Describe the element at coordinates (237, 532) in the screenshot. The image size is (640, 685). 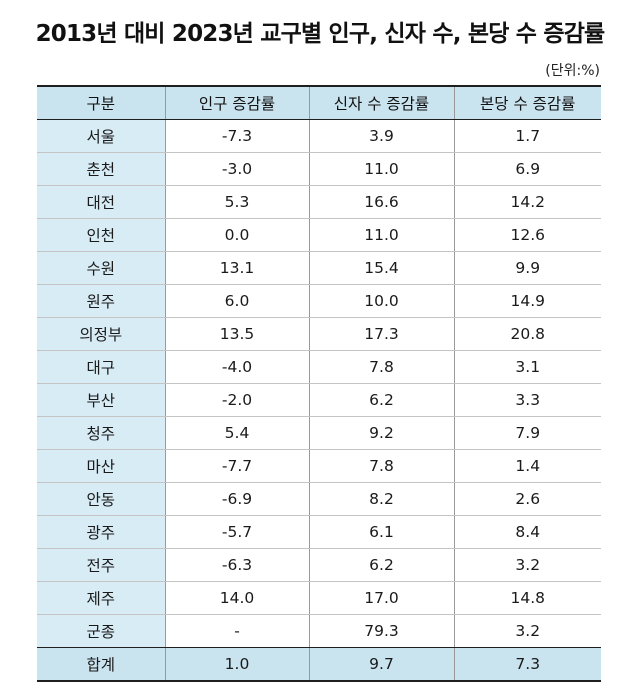
I see `population-cell: -5.7` at that location.